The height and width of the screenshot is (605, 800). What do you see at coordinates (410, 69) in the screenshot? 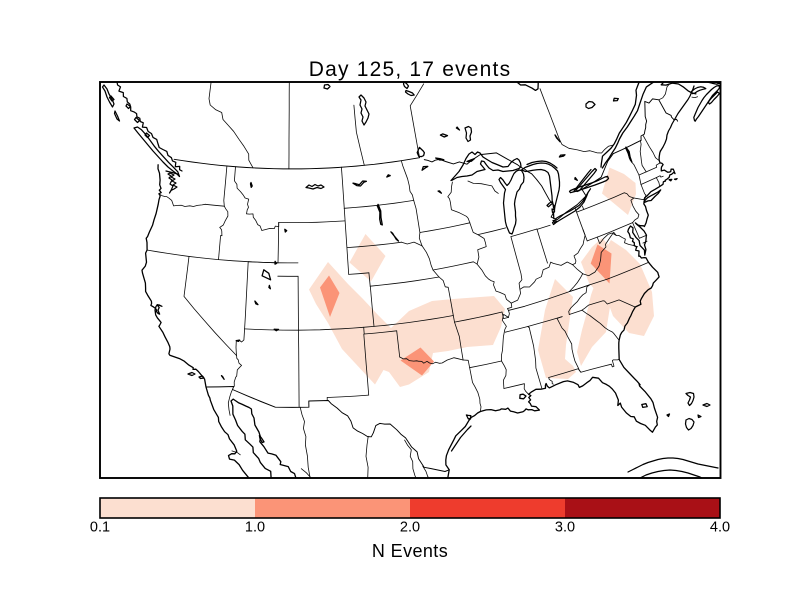
I see `svg-text: Day 125, 17 events` at bounding box center [410, 69].